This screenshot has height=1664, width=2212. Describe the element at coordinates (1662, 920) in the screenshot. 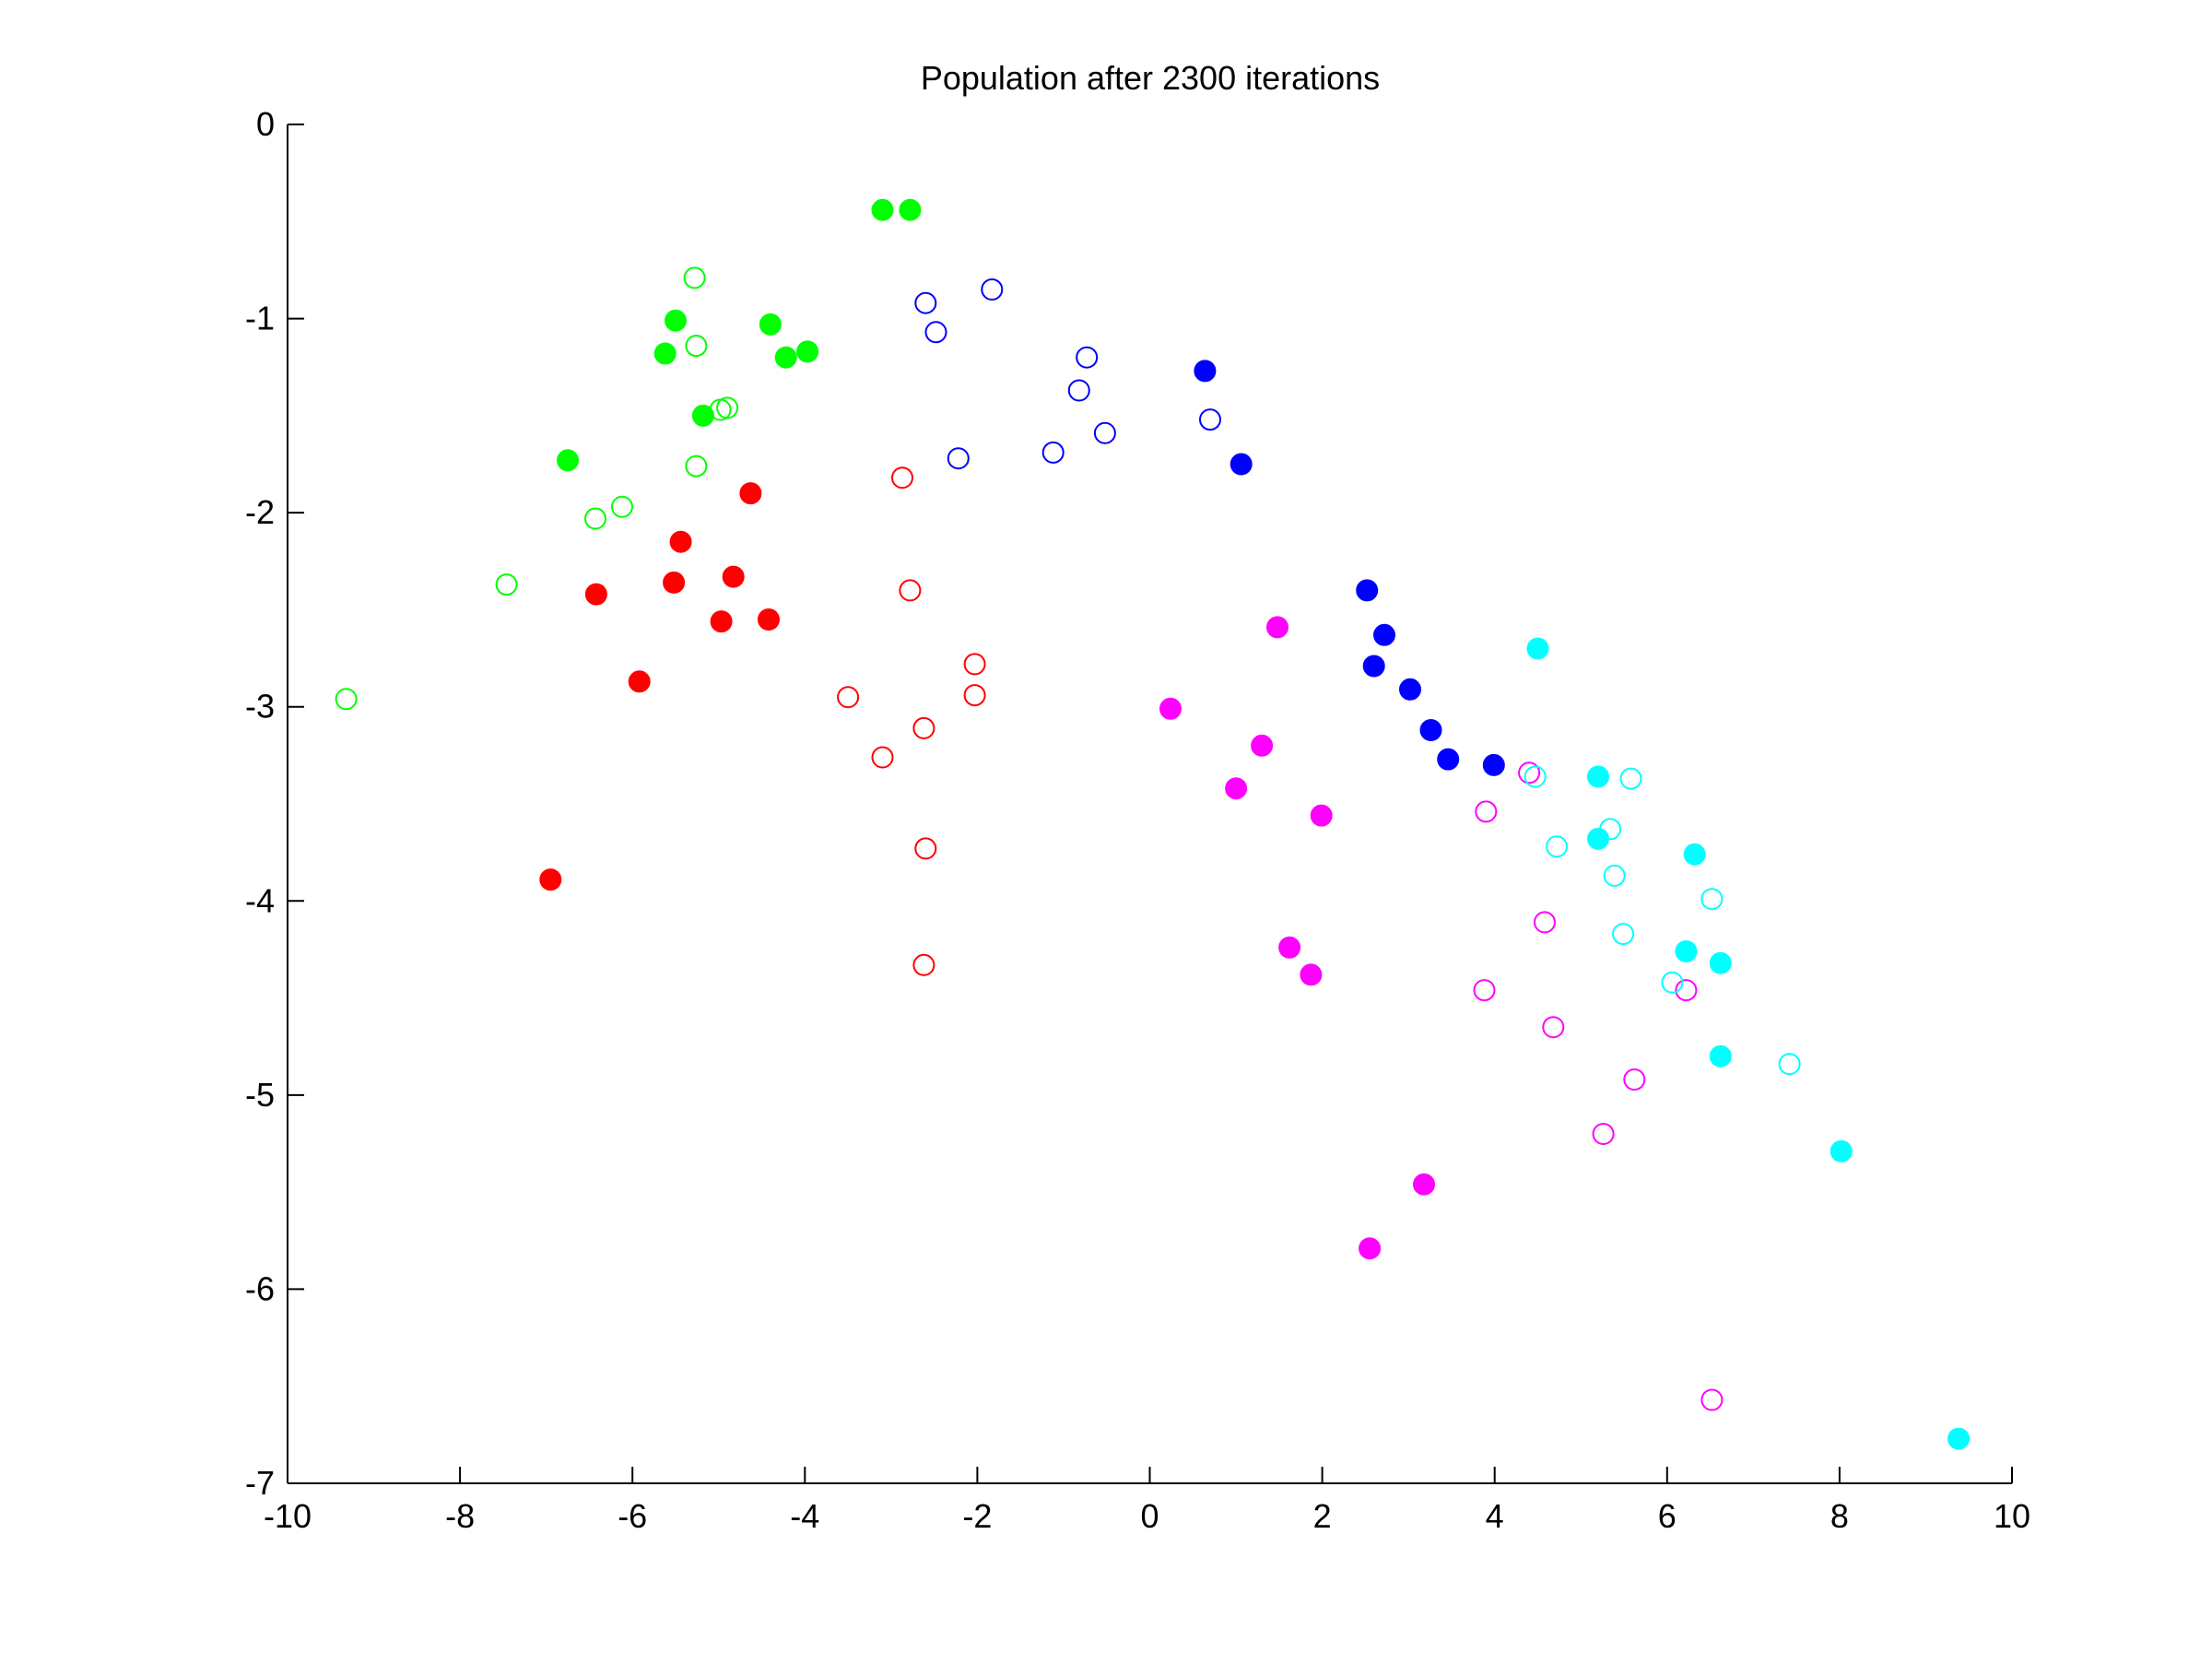

I see `series-9-open` at that location.